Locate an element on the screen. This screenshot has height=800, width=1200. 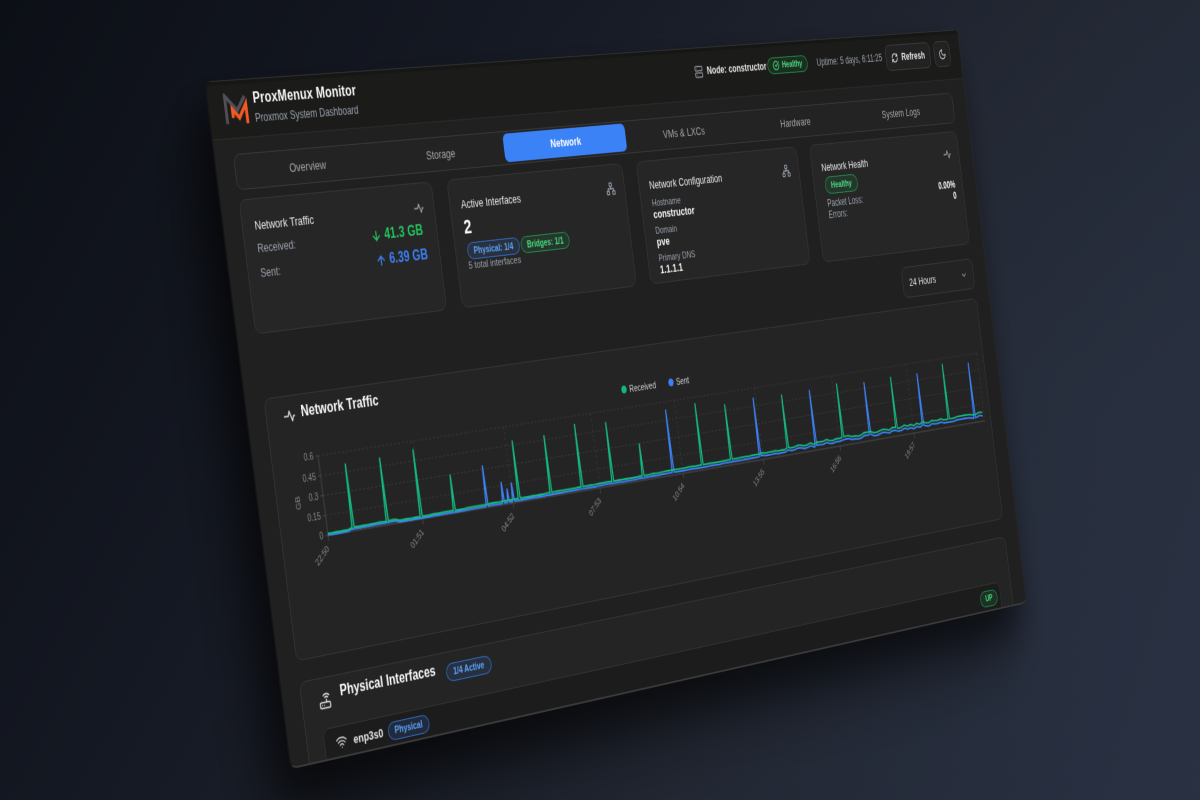
svg-text: 0.3 is located at coordinates (313, 497).